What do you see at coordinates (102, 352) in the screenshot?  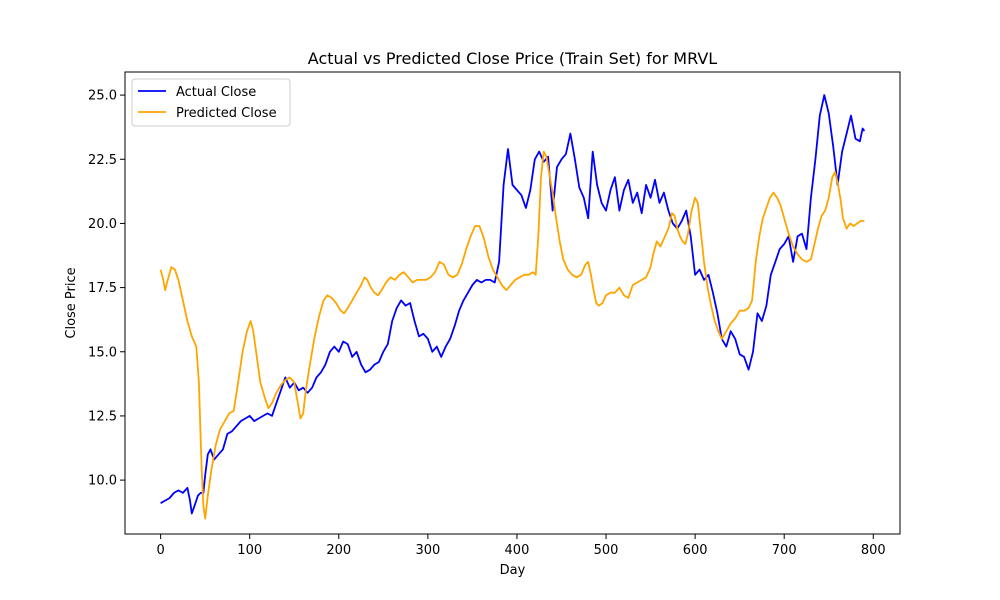 I see `y-tick-label: 15.0` at bounding box center [102, 352].